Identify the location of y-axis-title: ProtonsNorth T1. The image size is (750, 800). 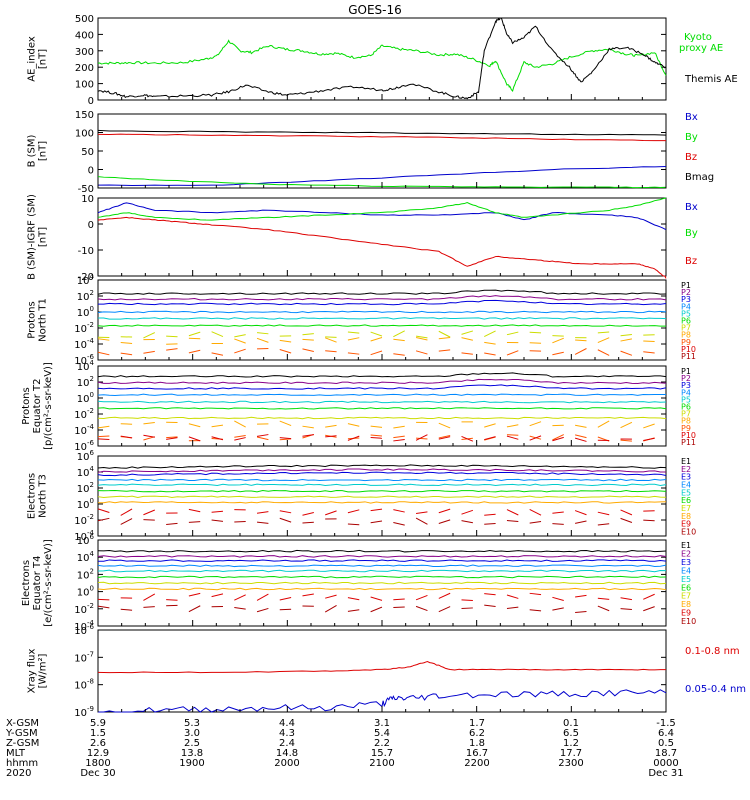
(38, 320).